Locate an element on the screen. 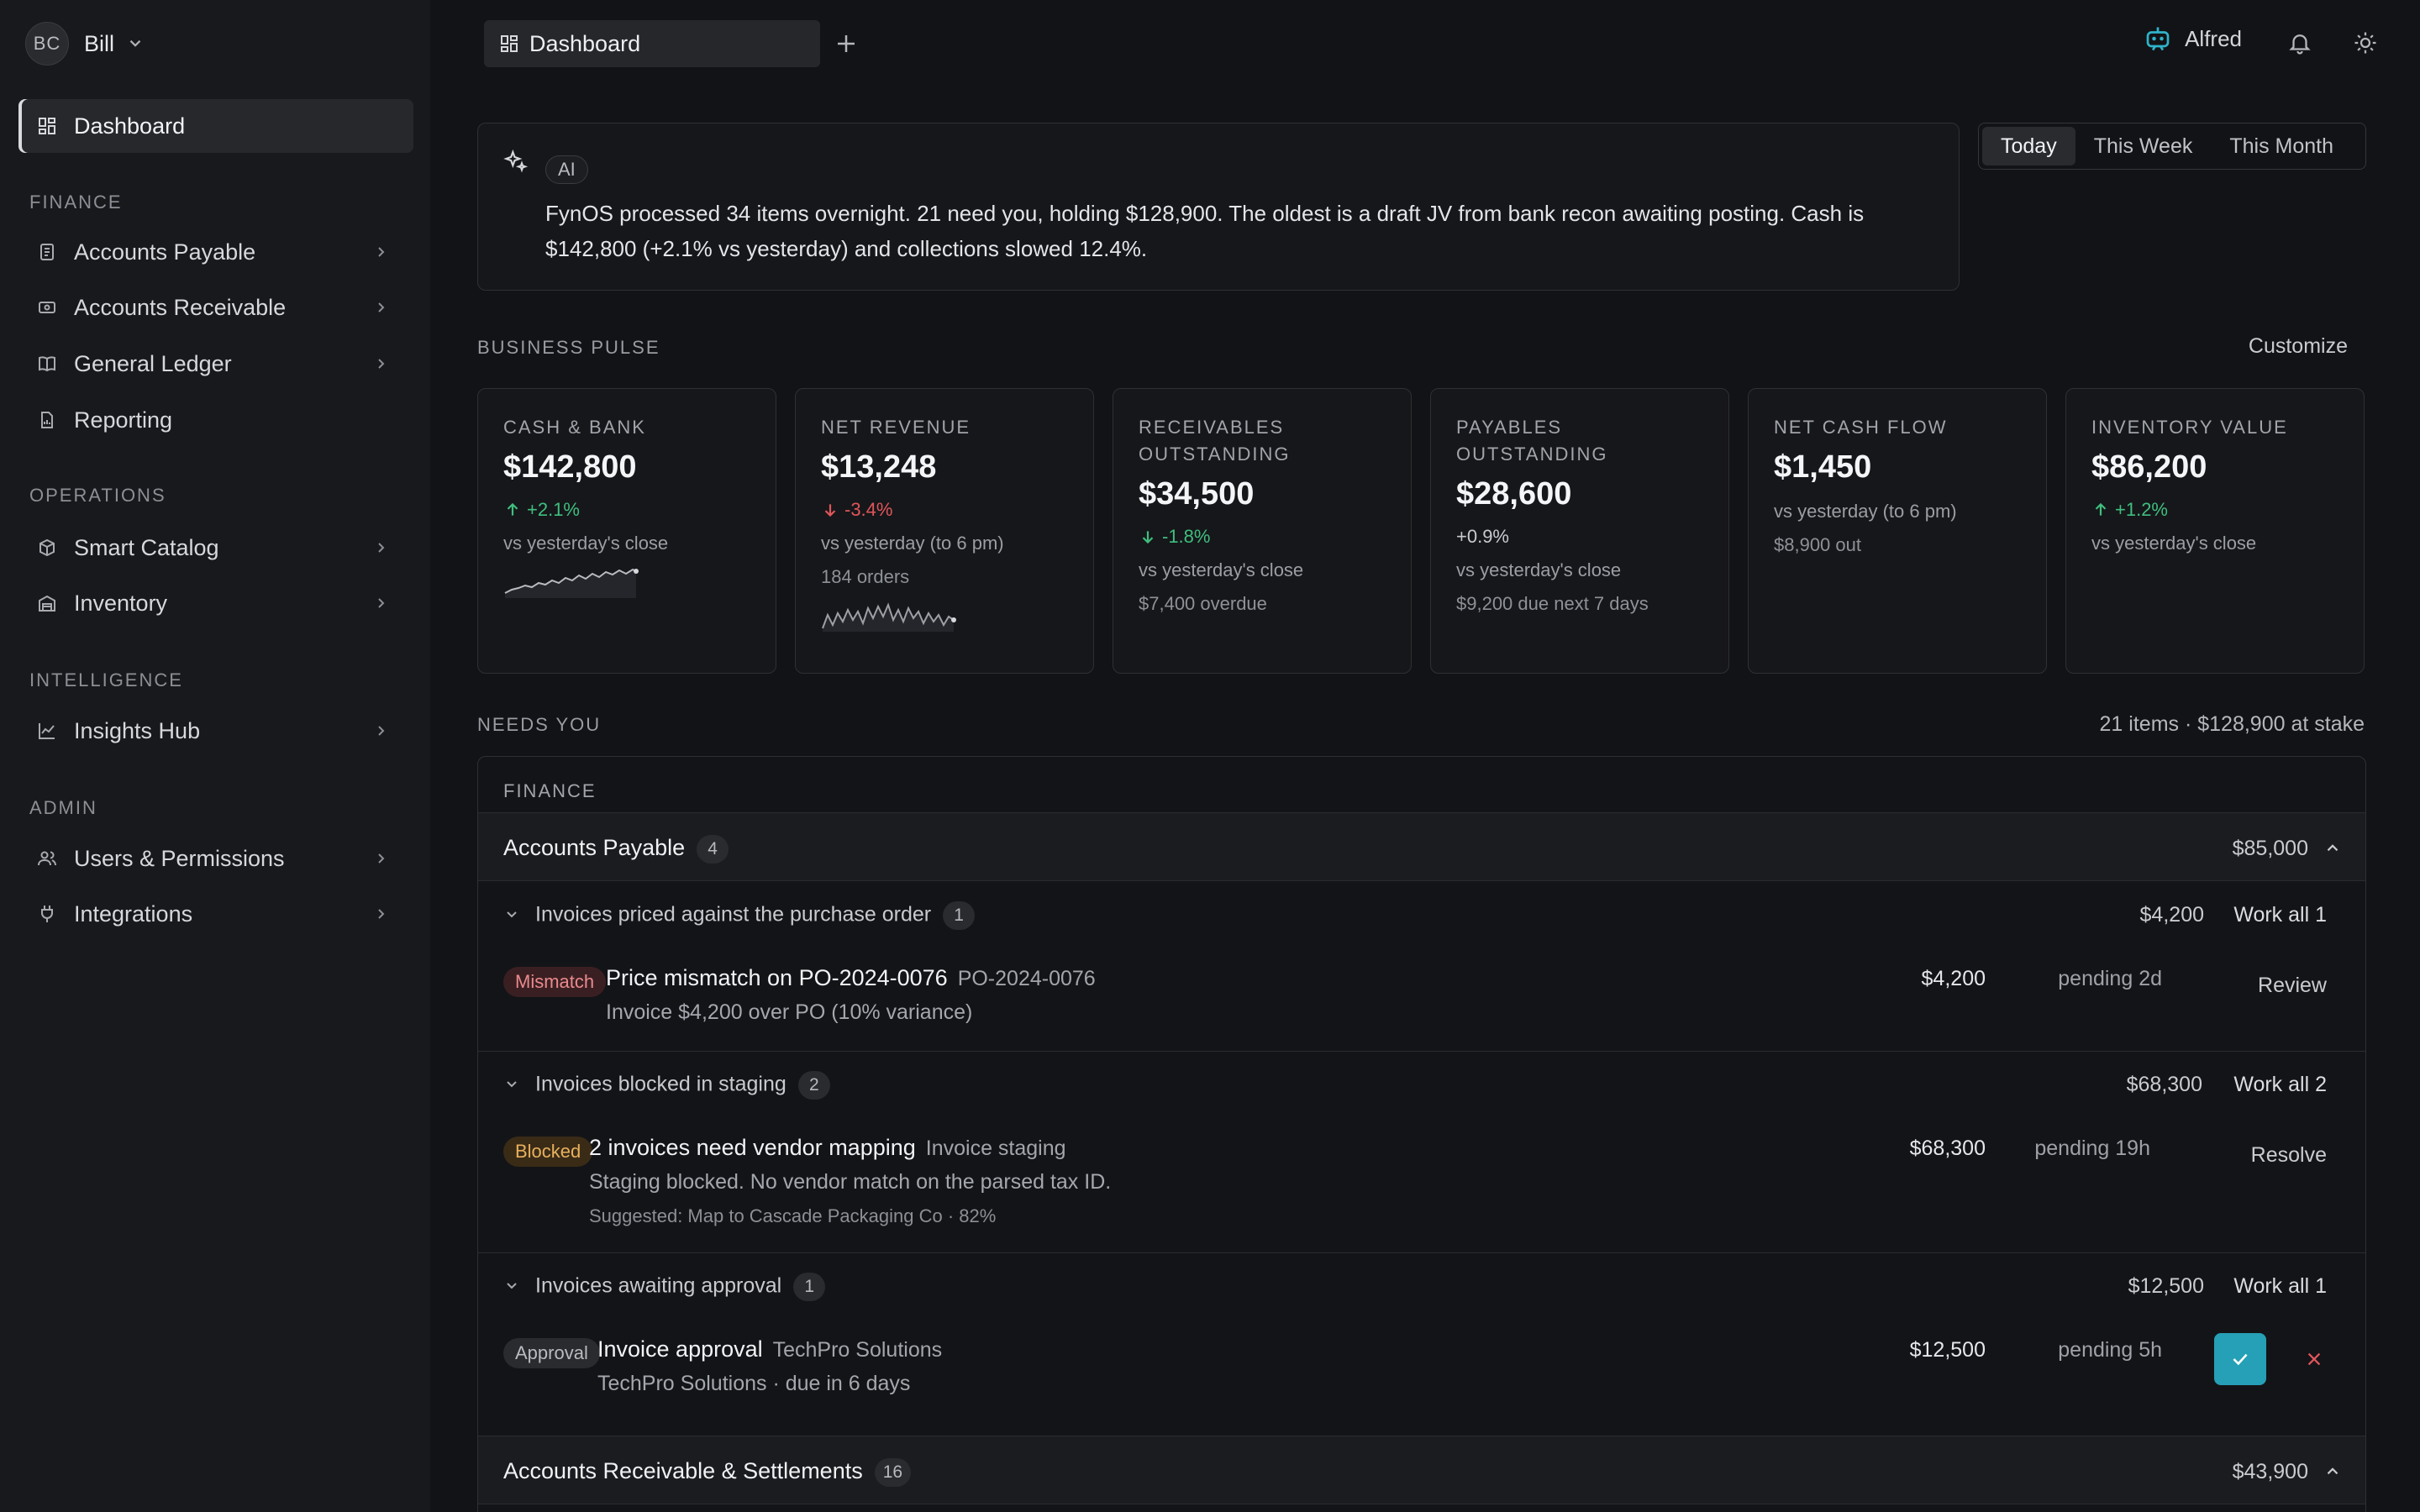  subgroup-title: Invoices awaiting approval 1 is located at coordinates (680, 1287).